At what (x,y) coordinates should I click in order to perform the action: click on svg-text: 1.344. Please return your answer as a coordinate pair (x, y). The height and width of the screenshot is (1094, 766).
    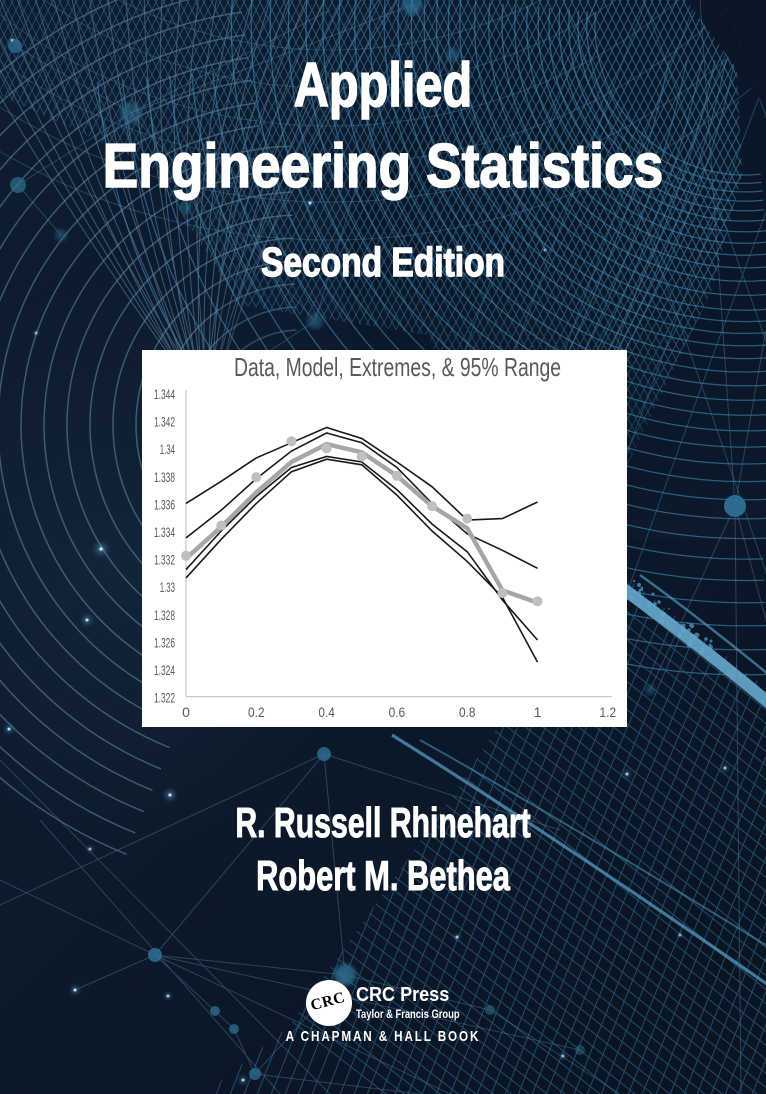
    Looking at the image, I should click on (164, 394).